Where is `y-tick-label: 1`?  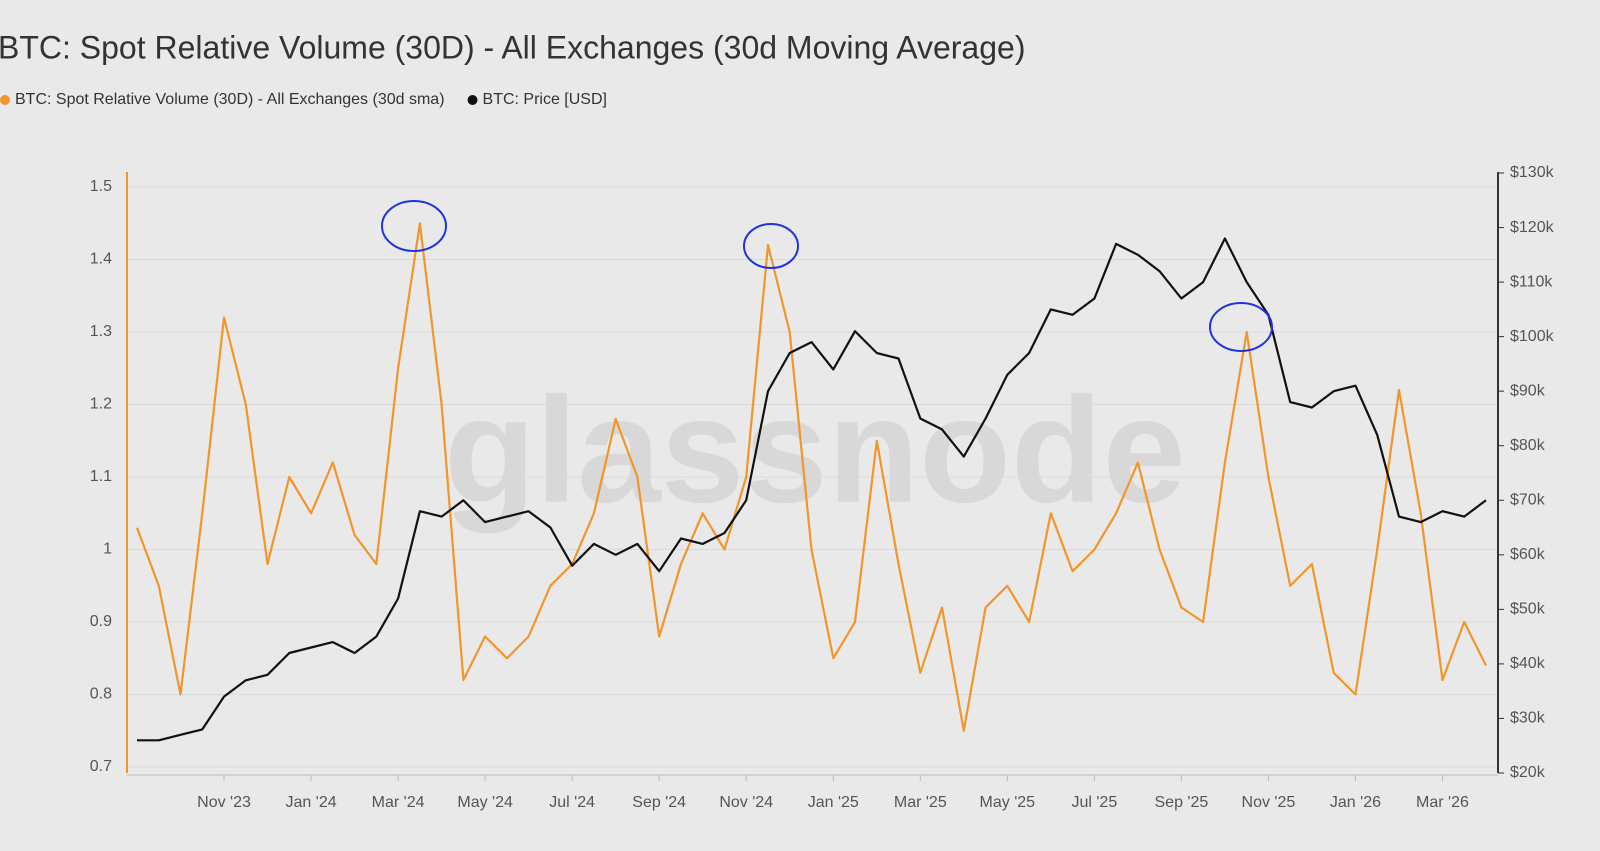
y-tick-label: 1 is located at coordinates (107, 549).